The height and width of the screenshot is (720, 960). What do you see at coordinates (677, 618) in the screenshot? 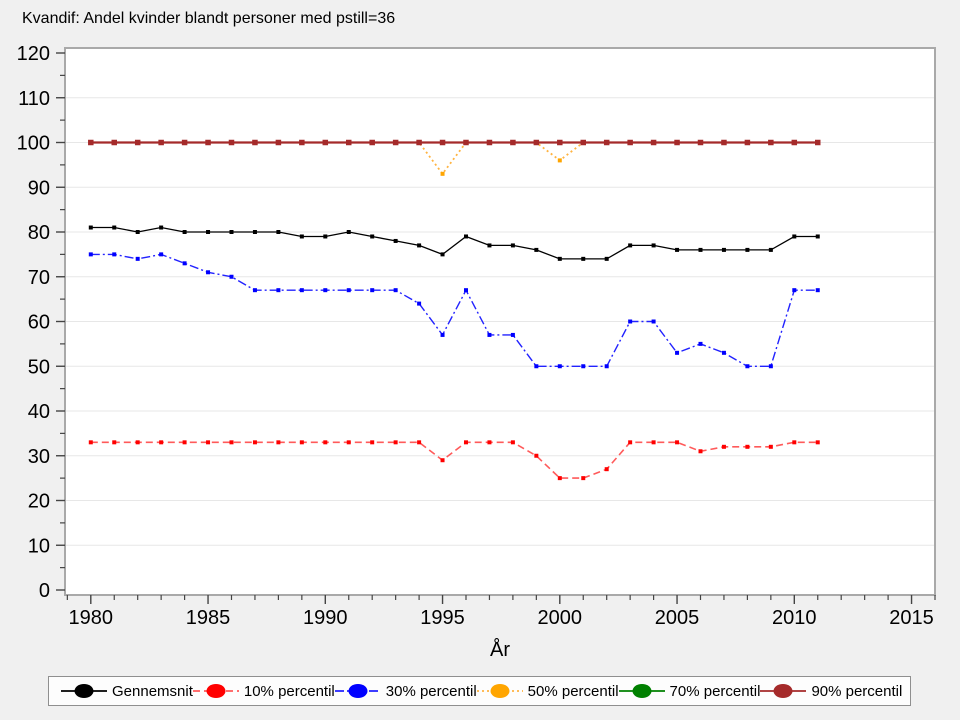
I see `x-tick-label: 2005` at bounding box center [677, 618].